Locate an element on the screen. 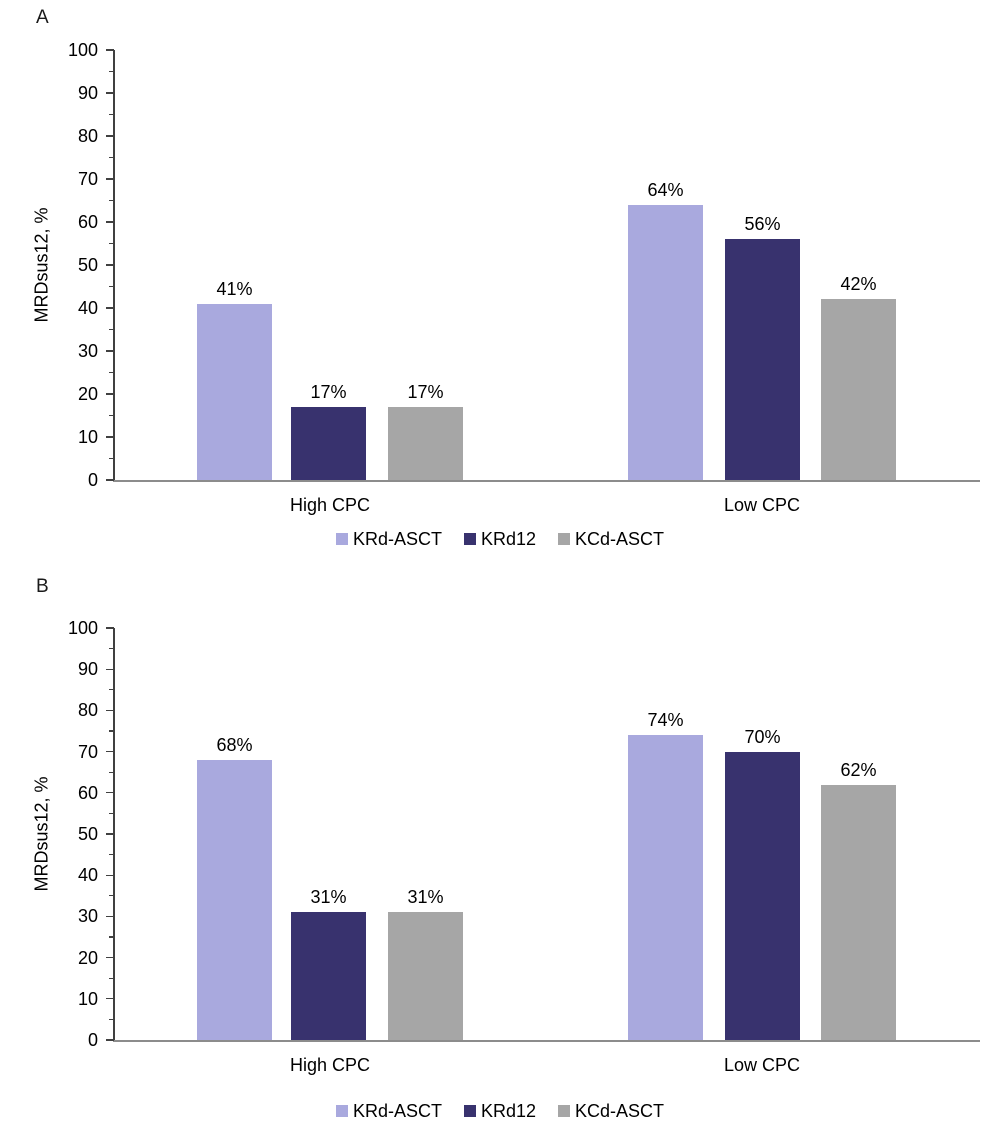  x-category-label-high-cpc-panel-b: High CPC is located at coordinates (330, 1065).